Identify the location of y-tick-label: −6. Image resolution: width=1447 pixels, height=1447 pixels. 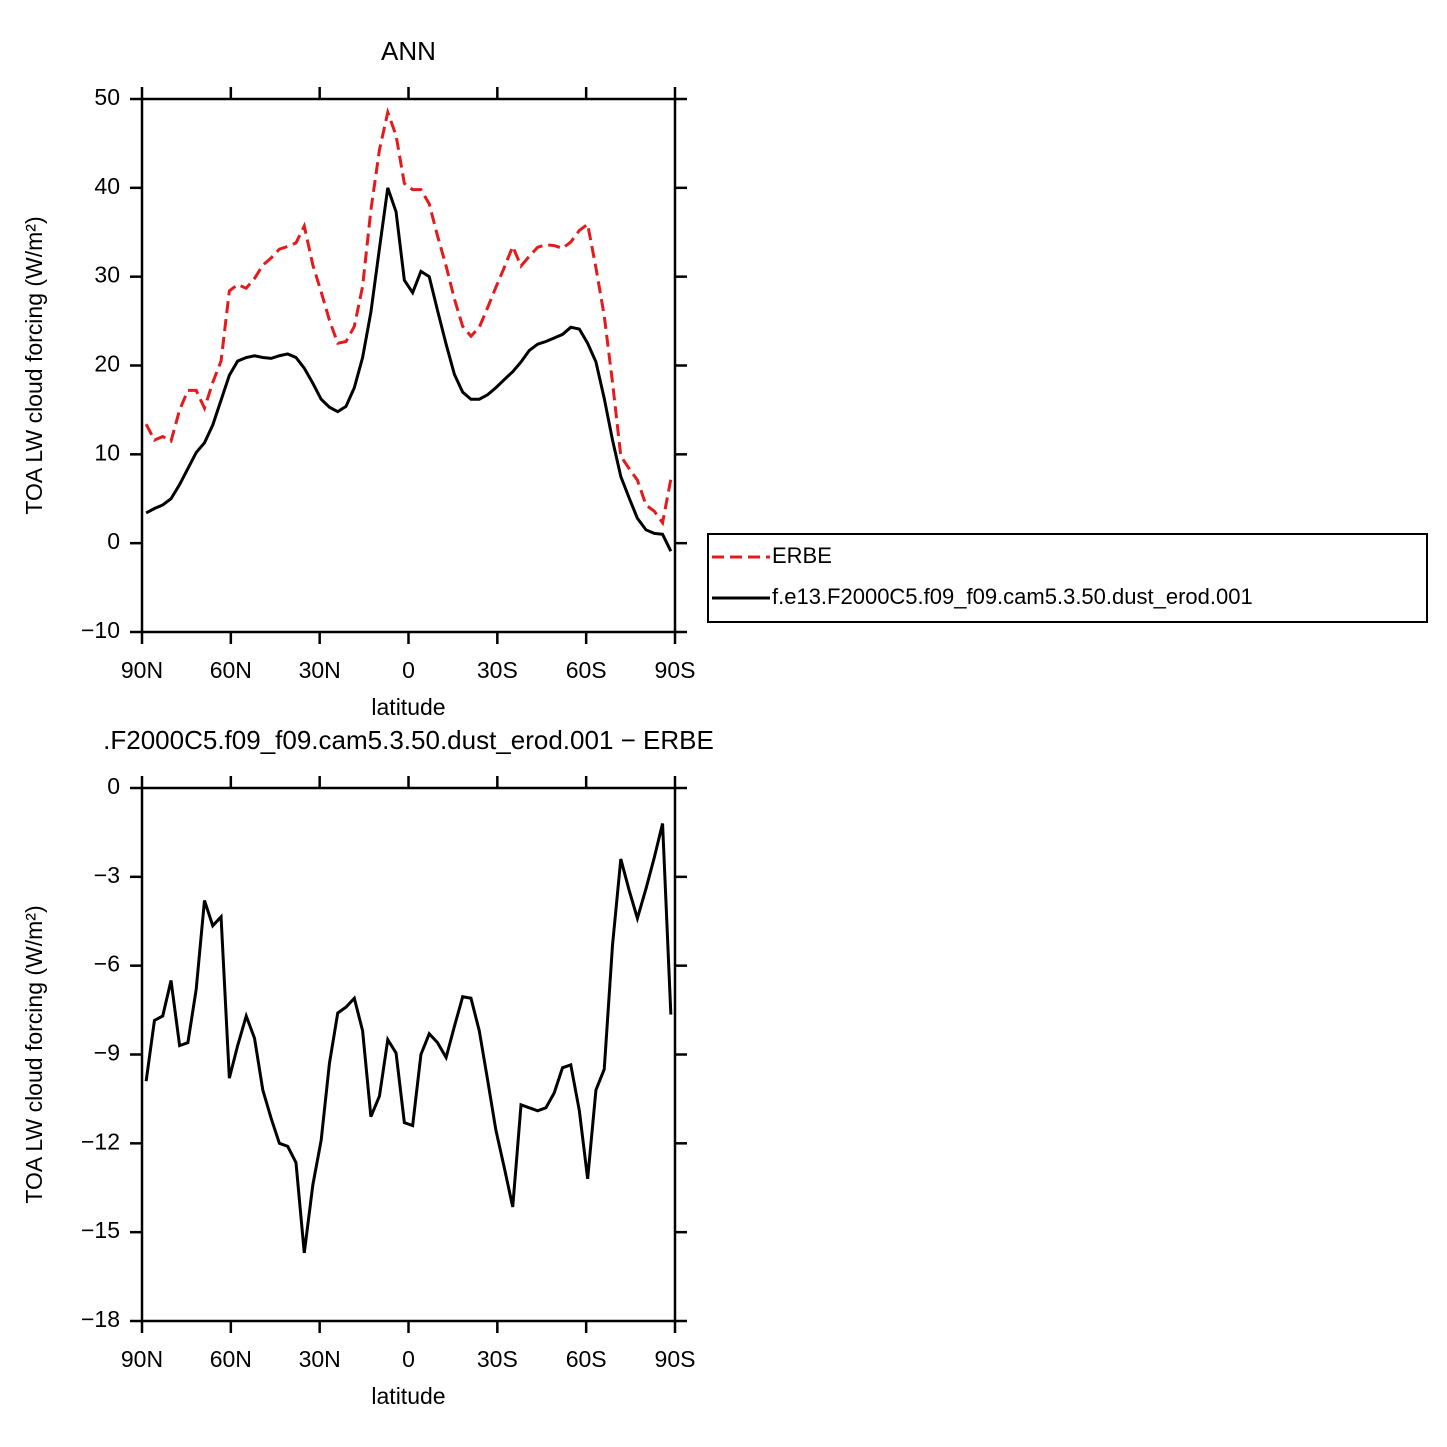
(107, 964).